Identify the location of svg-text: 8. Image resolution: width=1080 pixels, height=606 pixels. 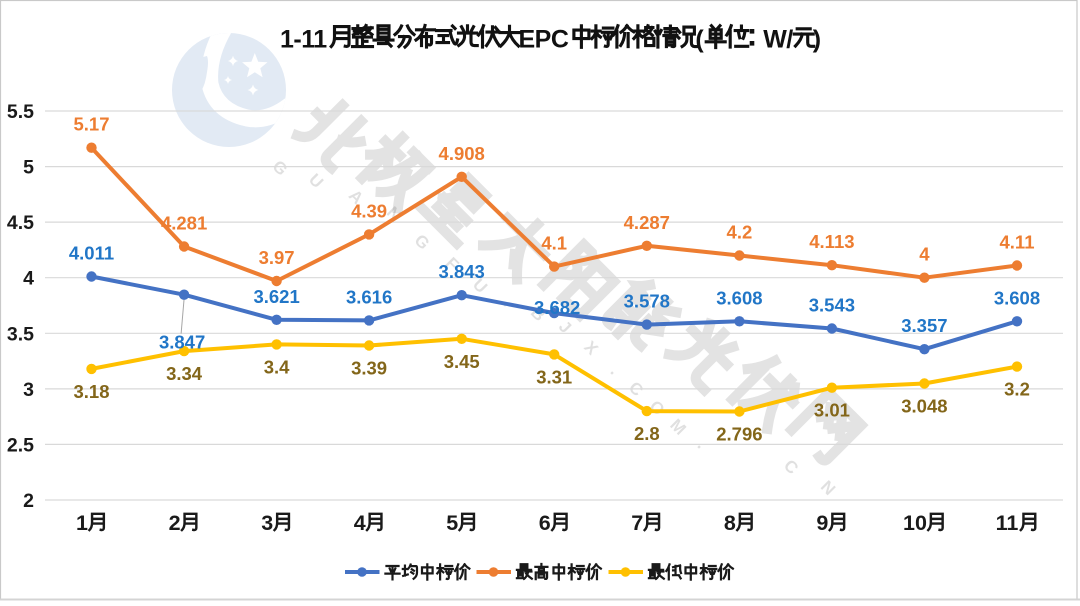
(730, 523).